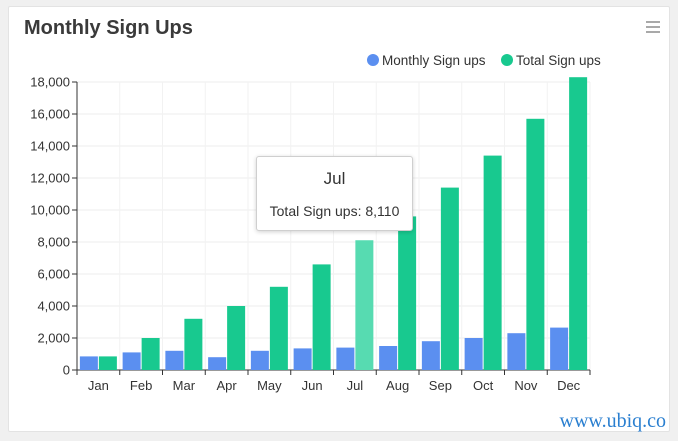  What do you see at coordinates (184, 385) in the screenshot?
I see `x-tick-label: Mar` at bounding box center [184, 385].